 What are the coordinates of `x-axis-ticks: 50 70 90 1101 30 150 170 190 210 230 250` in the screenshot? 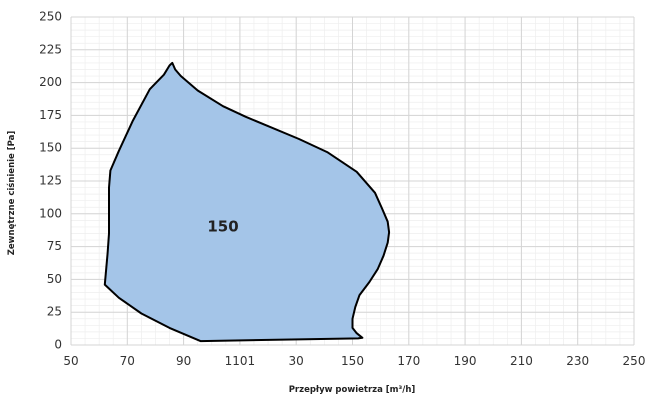 It's located at (354, 361).